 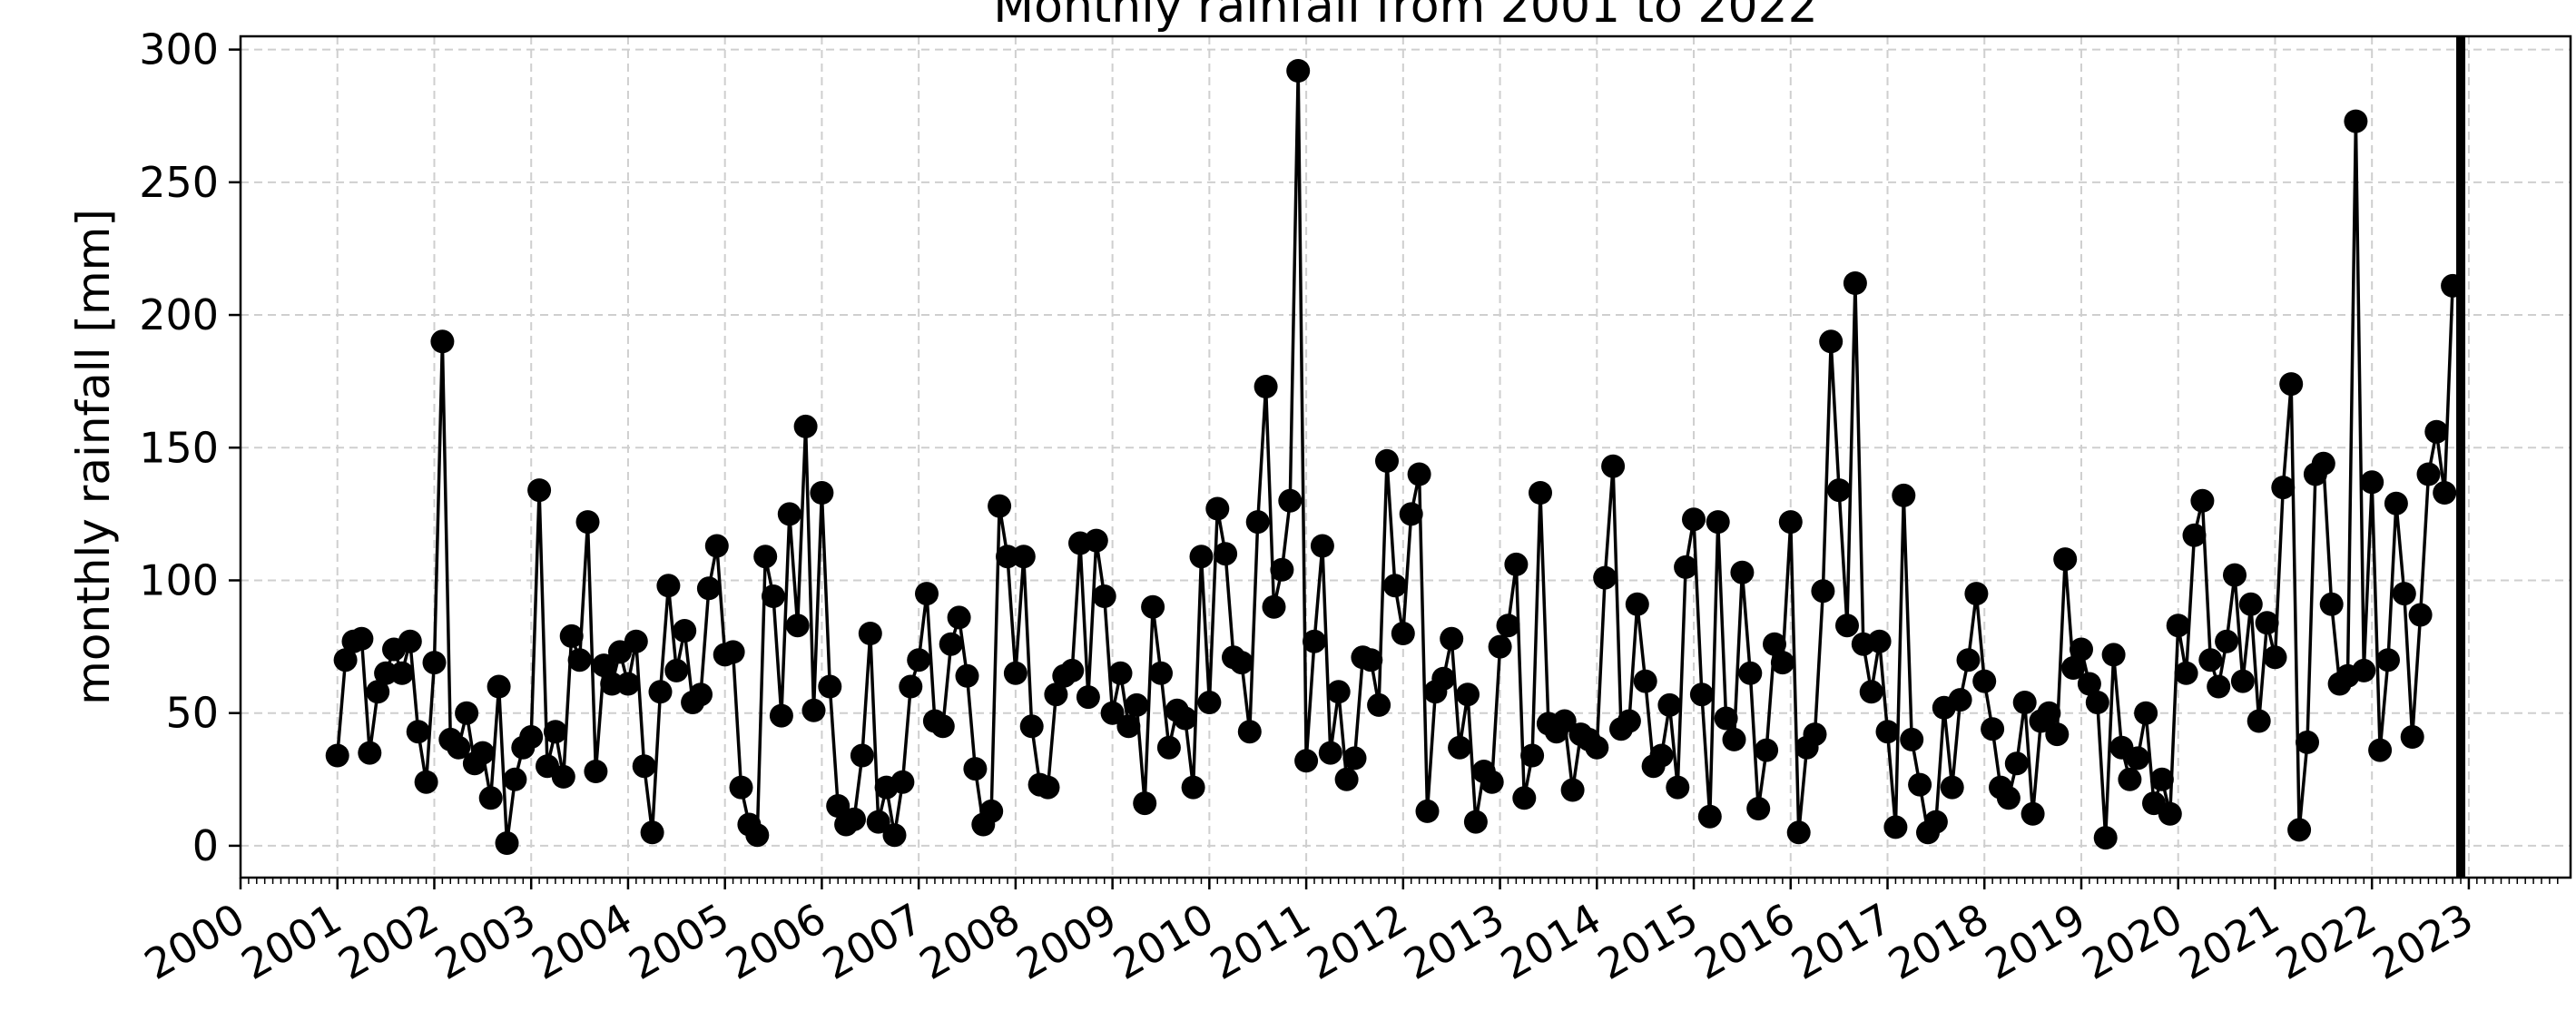 I want to click on x-tick-label: 2020, so click(x=2132, y=941).